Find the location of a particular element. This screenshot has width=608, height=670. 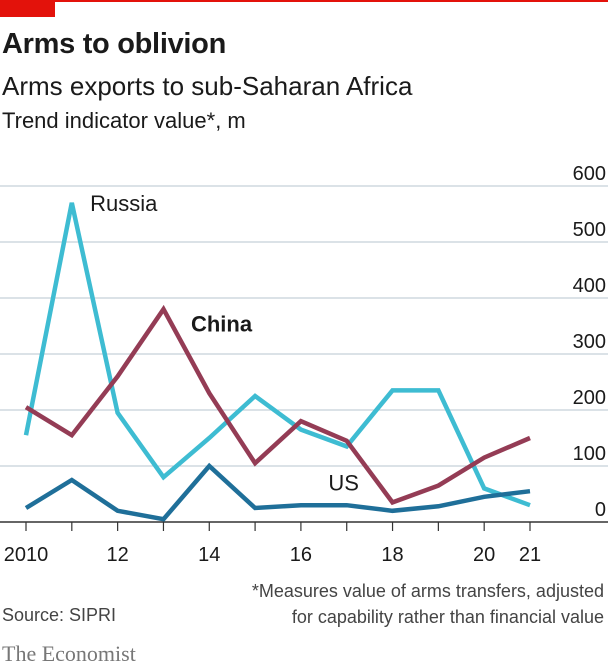

x-tick-label: 2010 is located at coordinates (26, 555).